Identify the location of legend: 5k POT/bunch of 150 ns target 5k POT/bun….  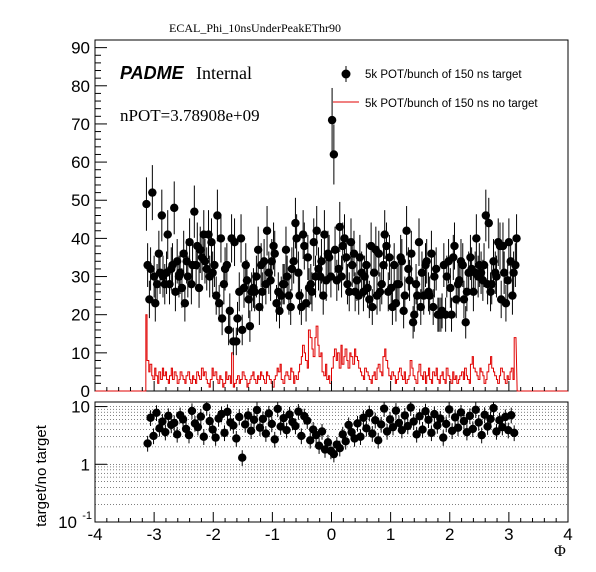
(435, 88).